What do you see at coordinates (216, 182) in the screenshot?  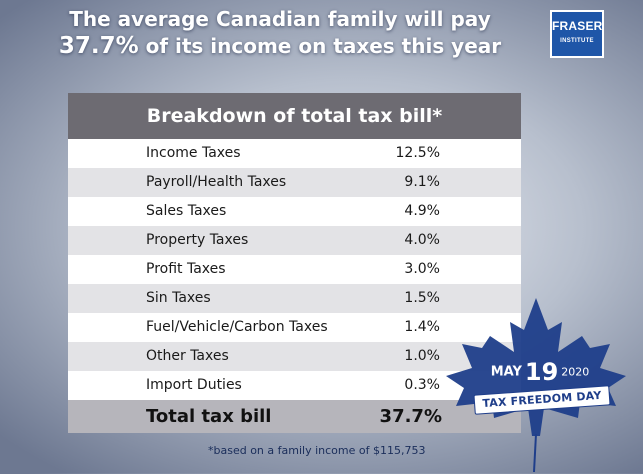 I see `row-label: Payroll/Health Taxes` at bounding box center [216, 182].